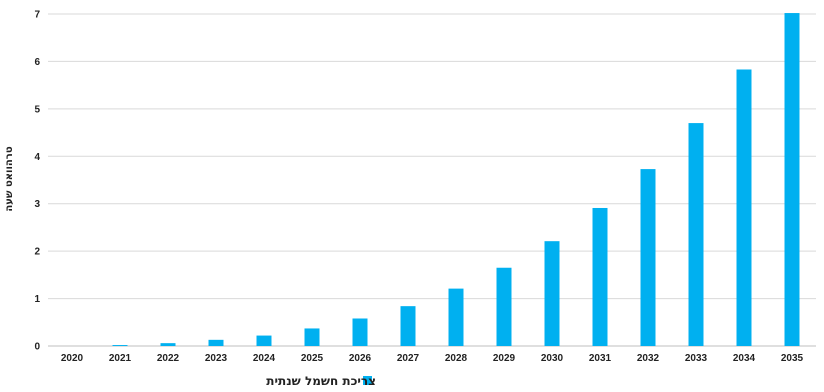 The width and height of the screenshot is (824, 392). Describe the element at coordinates (168, 344) in the screenshot. I see `bar-2022` at that location.